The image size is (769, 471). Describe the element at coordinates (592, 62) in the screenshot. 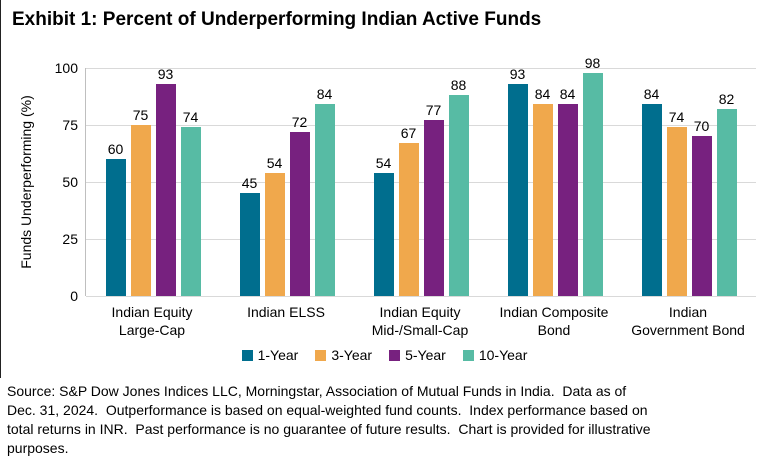

I see `bar-value-label: 98` at that location.